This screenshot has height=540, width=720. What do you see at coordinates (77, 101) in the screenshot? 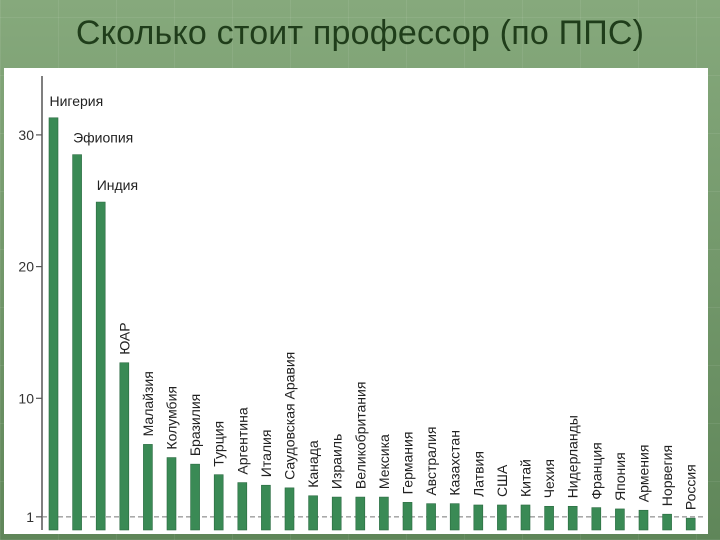
I see `category-label: Нигерия` at bounding box center [77, 101].